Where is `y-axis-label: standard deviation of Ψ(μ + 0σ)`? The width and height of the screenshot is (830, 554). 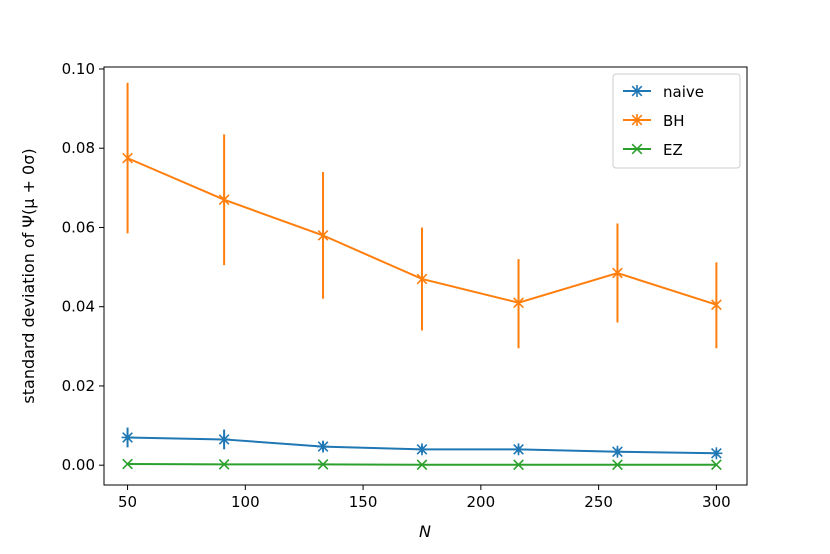
y-axis-label: standard deviation of Ψ(μ + 0σ) is located at coordinates (28, 275).